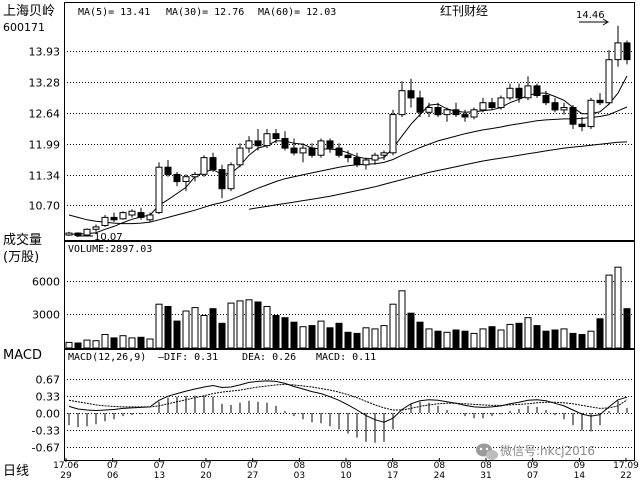 The height and width of the screenshot is (484, 640). What do you see at coordinates (107, 357) in the screenshot?
I see `macd-legend-params: MACD(12,26,9)` at bounding box center [107, 357].